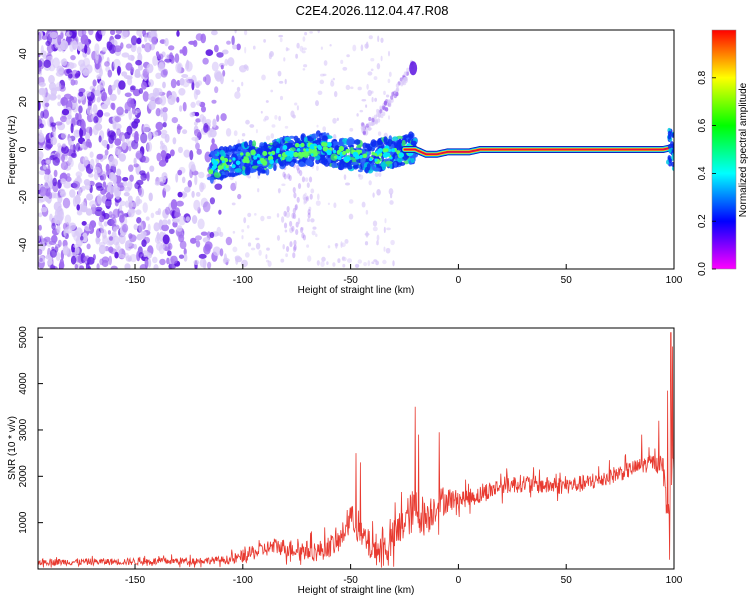 Image resolution: width=750 pixels, height=600 pixels. I want to click on track-core-line, so click(538, 151).